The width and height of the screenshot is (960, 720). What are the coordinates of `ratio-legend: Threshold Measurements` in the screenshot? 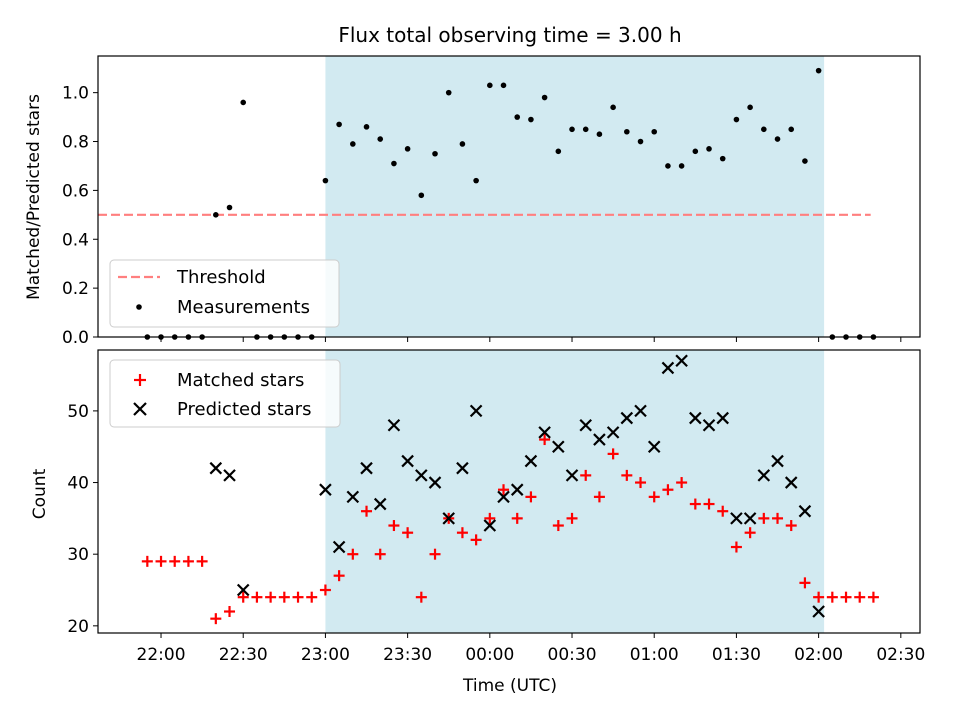 It's located at (224, 293).